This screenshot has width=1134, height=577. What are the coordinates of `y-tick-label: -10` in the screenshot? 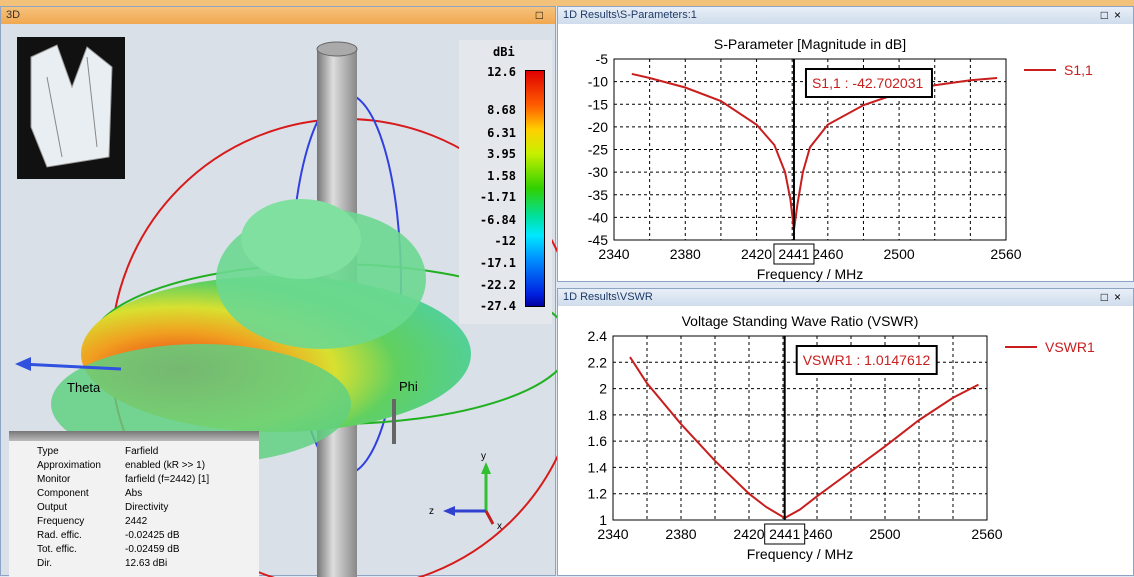 It's located at (598, 82).